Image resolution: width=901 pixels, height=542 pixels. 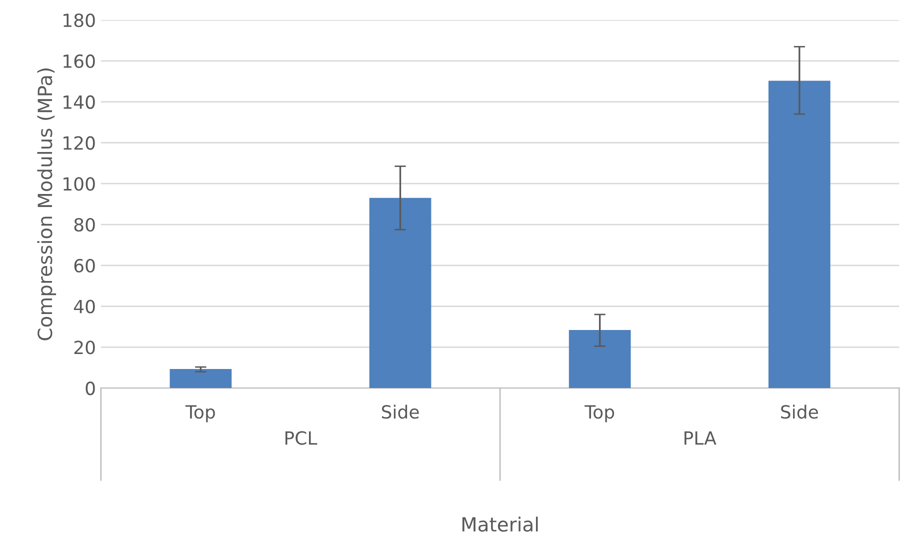 What do you see at coordinates (84, 307) in the screenshot?
I see `y-tick-label: 40` at bounding box center [84, 307].